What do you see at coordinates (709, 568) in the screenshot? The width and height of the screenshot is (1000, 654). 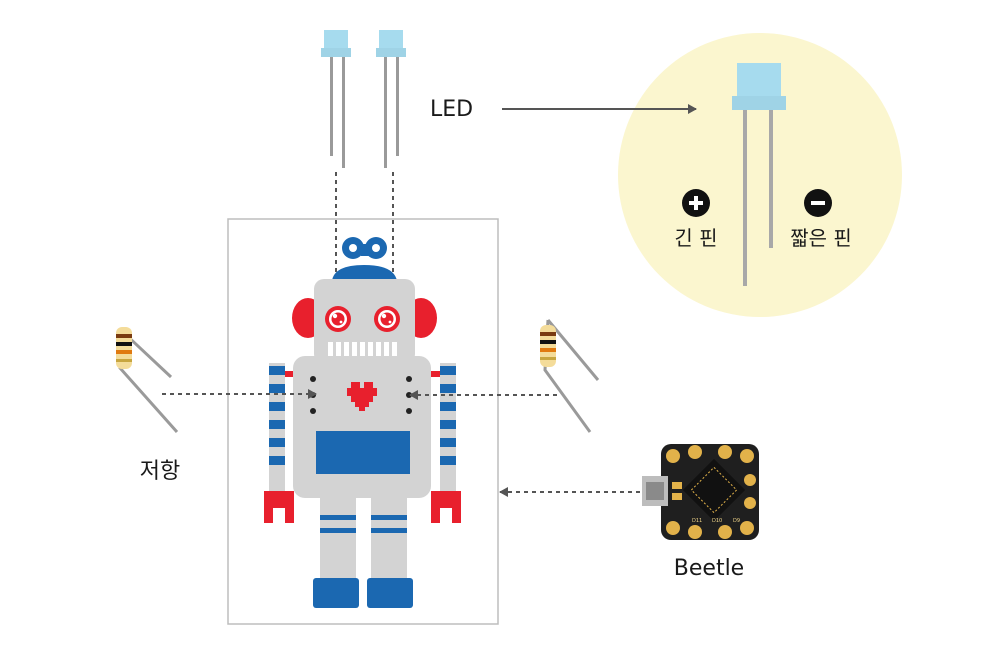 I see `beetle-label: Beetle` at bounding box center [709, 568].